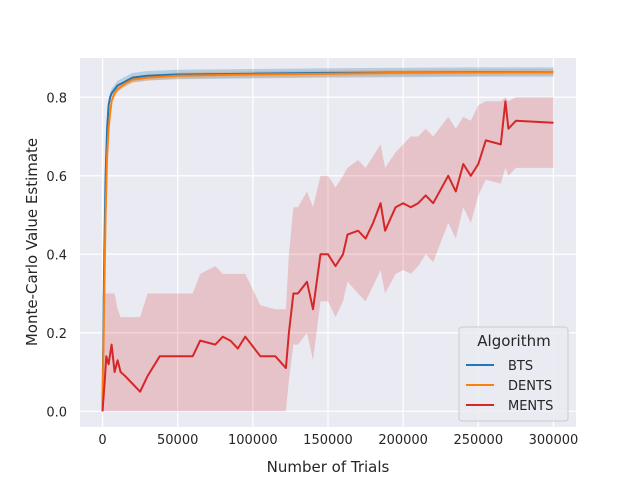 This screenshot has width=640, height=480. I want to click on legend-box, so click(513, 374).